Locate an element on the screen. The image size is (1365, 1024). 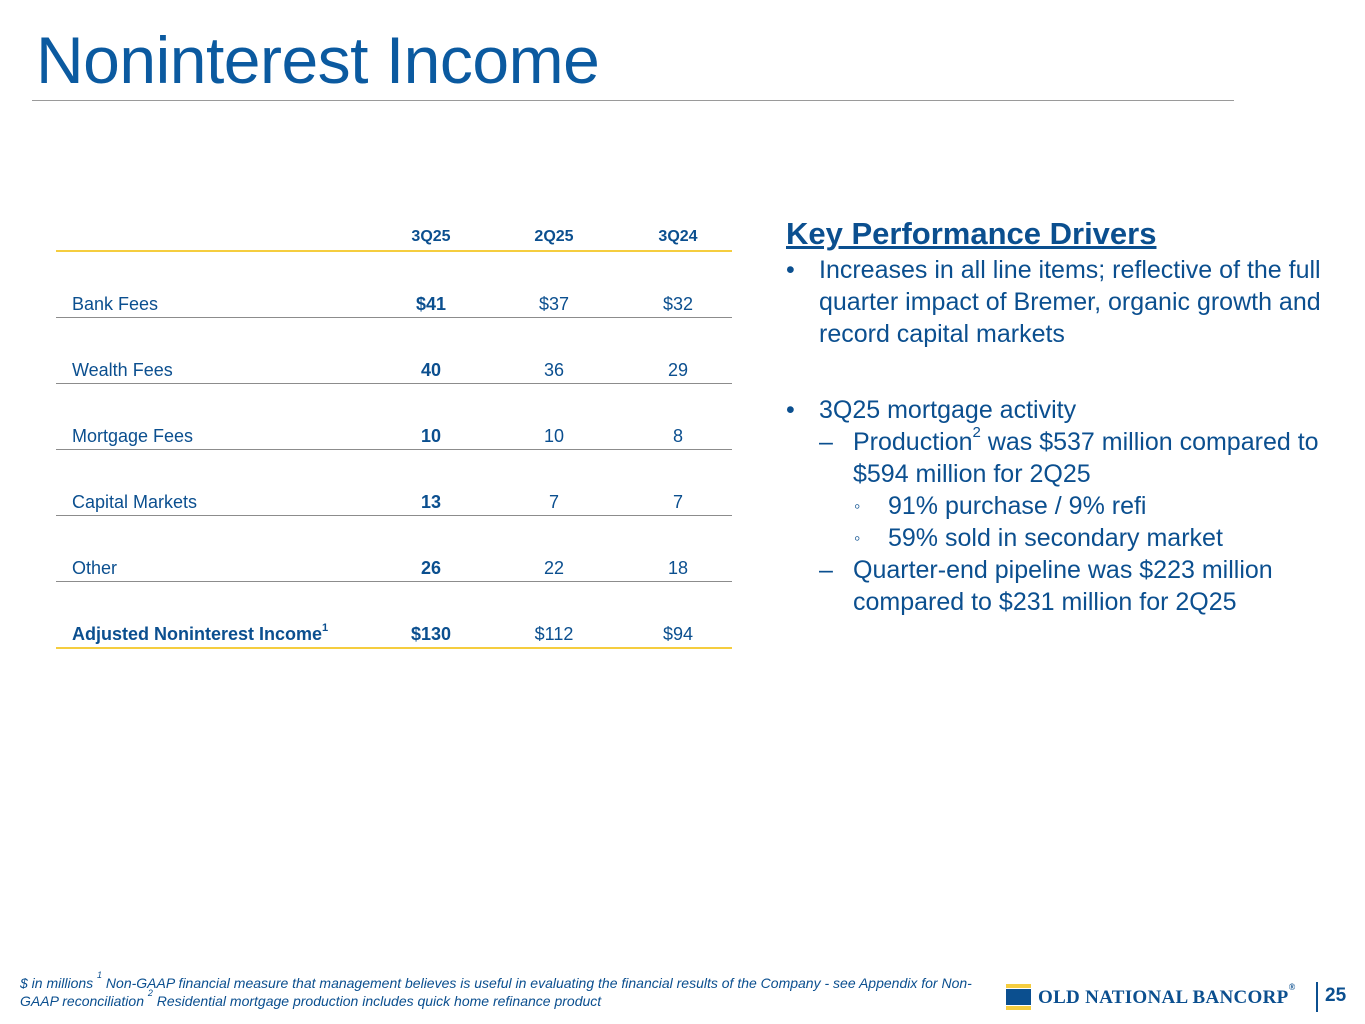
cell-3q25: 13 is located at coordinates (431, 502).